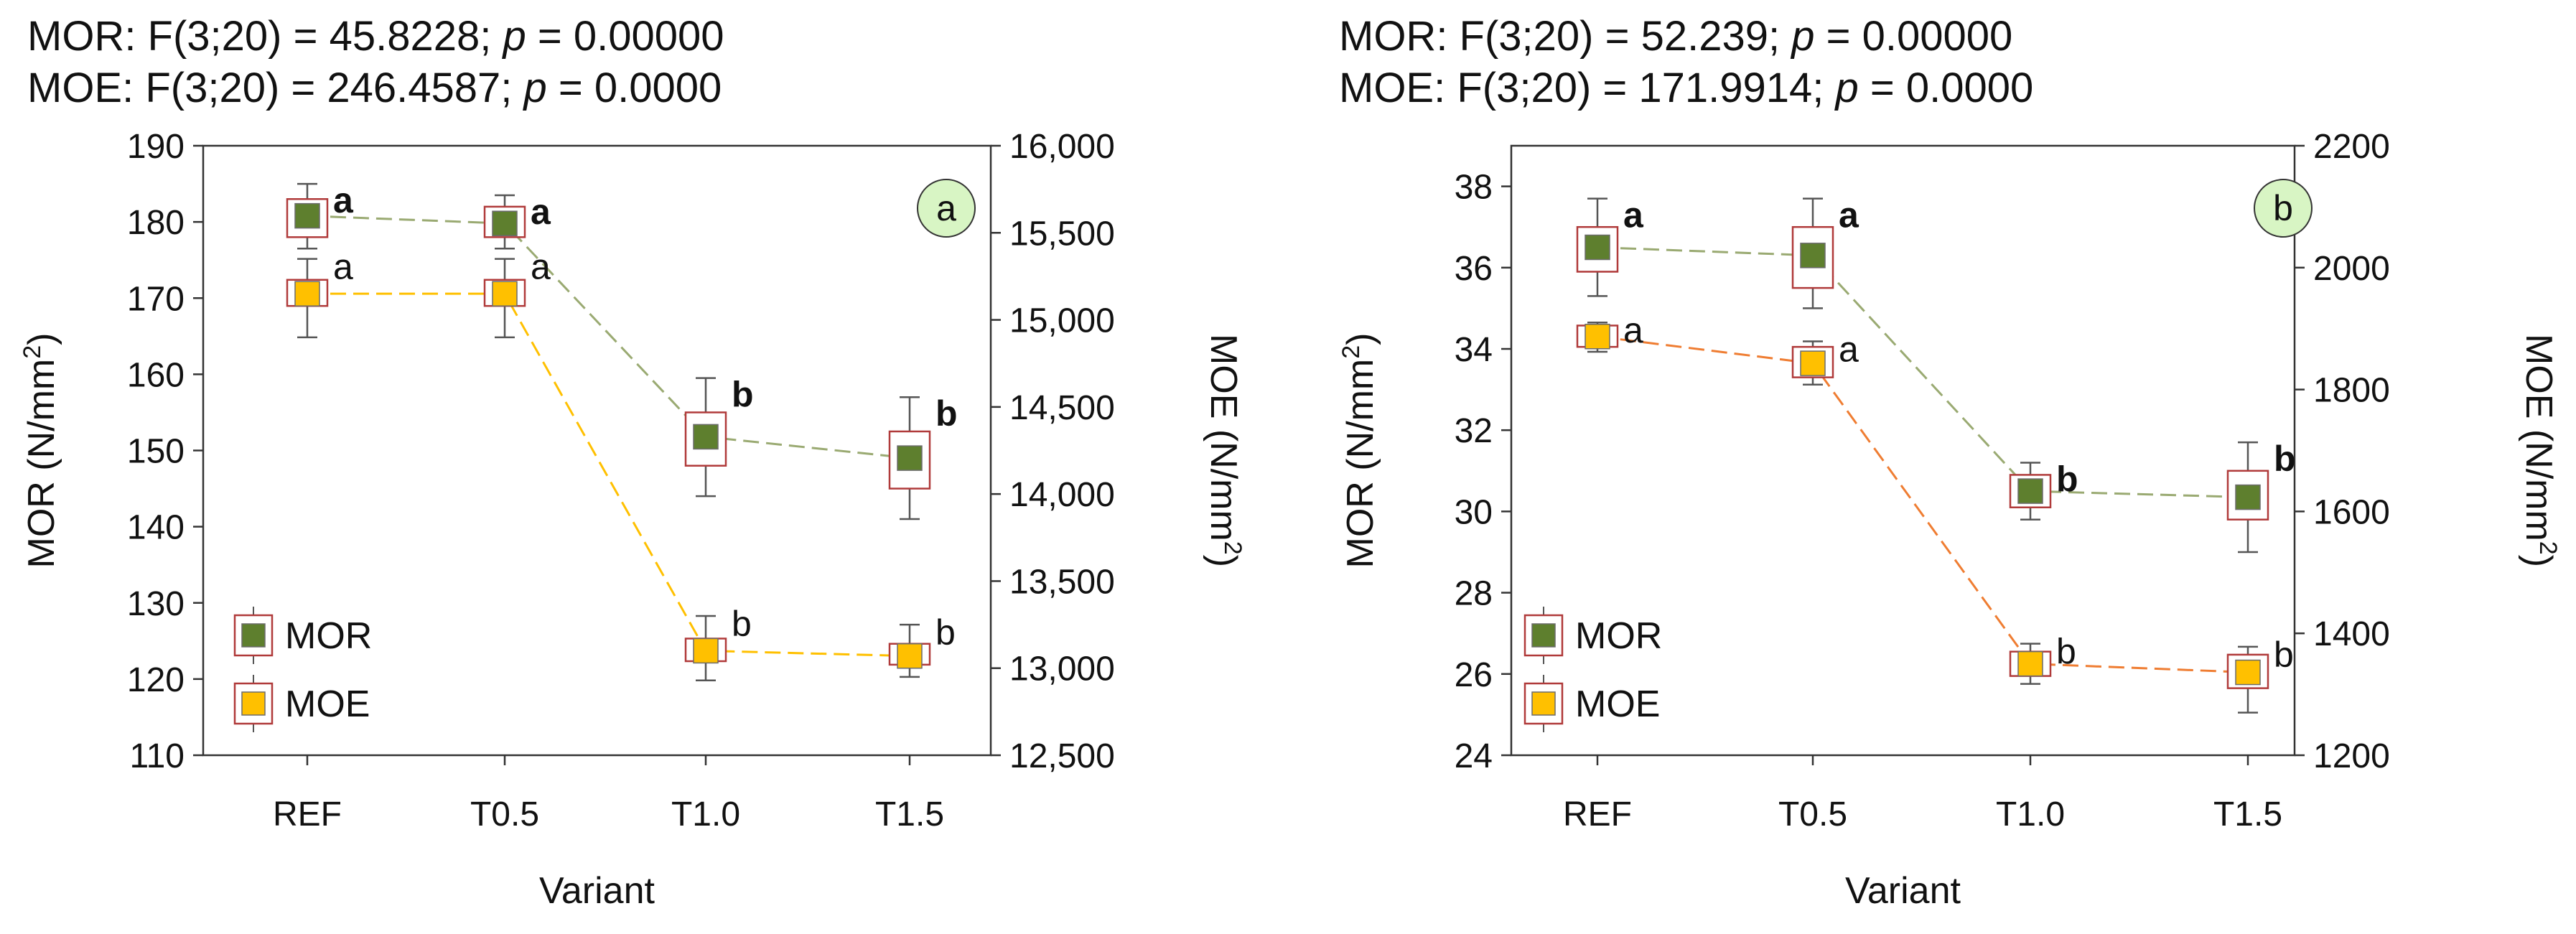 This screenshot has width=2576, height=934. Describe the element at coordinates (156, 528) in the screenshot. I see `y-left-tick-label: 140` at that location.